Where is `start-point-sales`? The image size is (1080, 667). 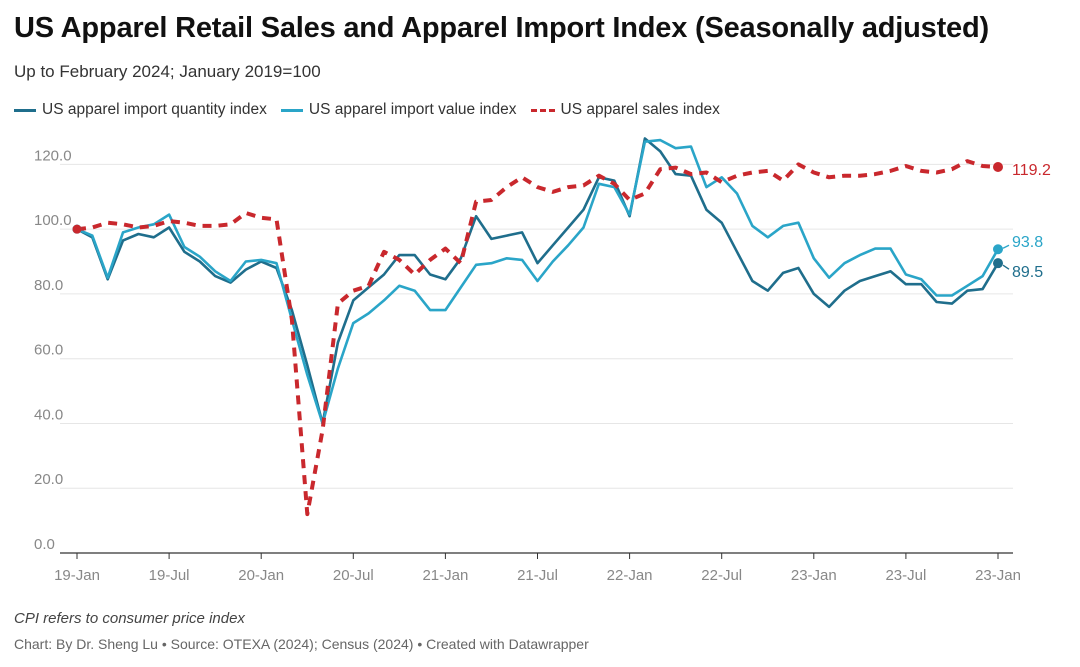
start-point-sales is located at coordinates (77, 229).